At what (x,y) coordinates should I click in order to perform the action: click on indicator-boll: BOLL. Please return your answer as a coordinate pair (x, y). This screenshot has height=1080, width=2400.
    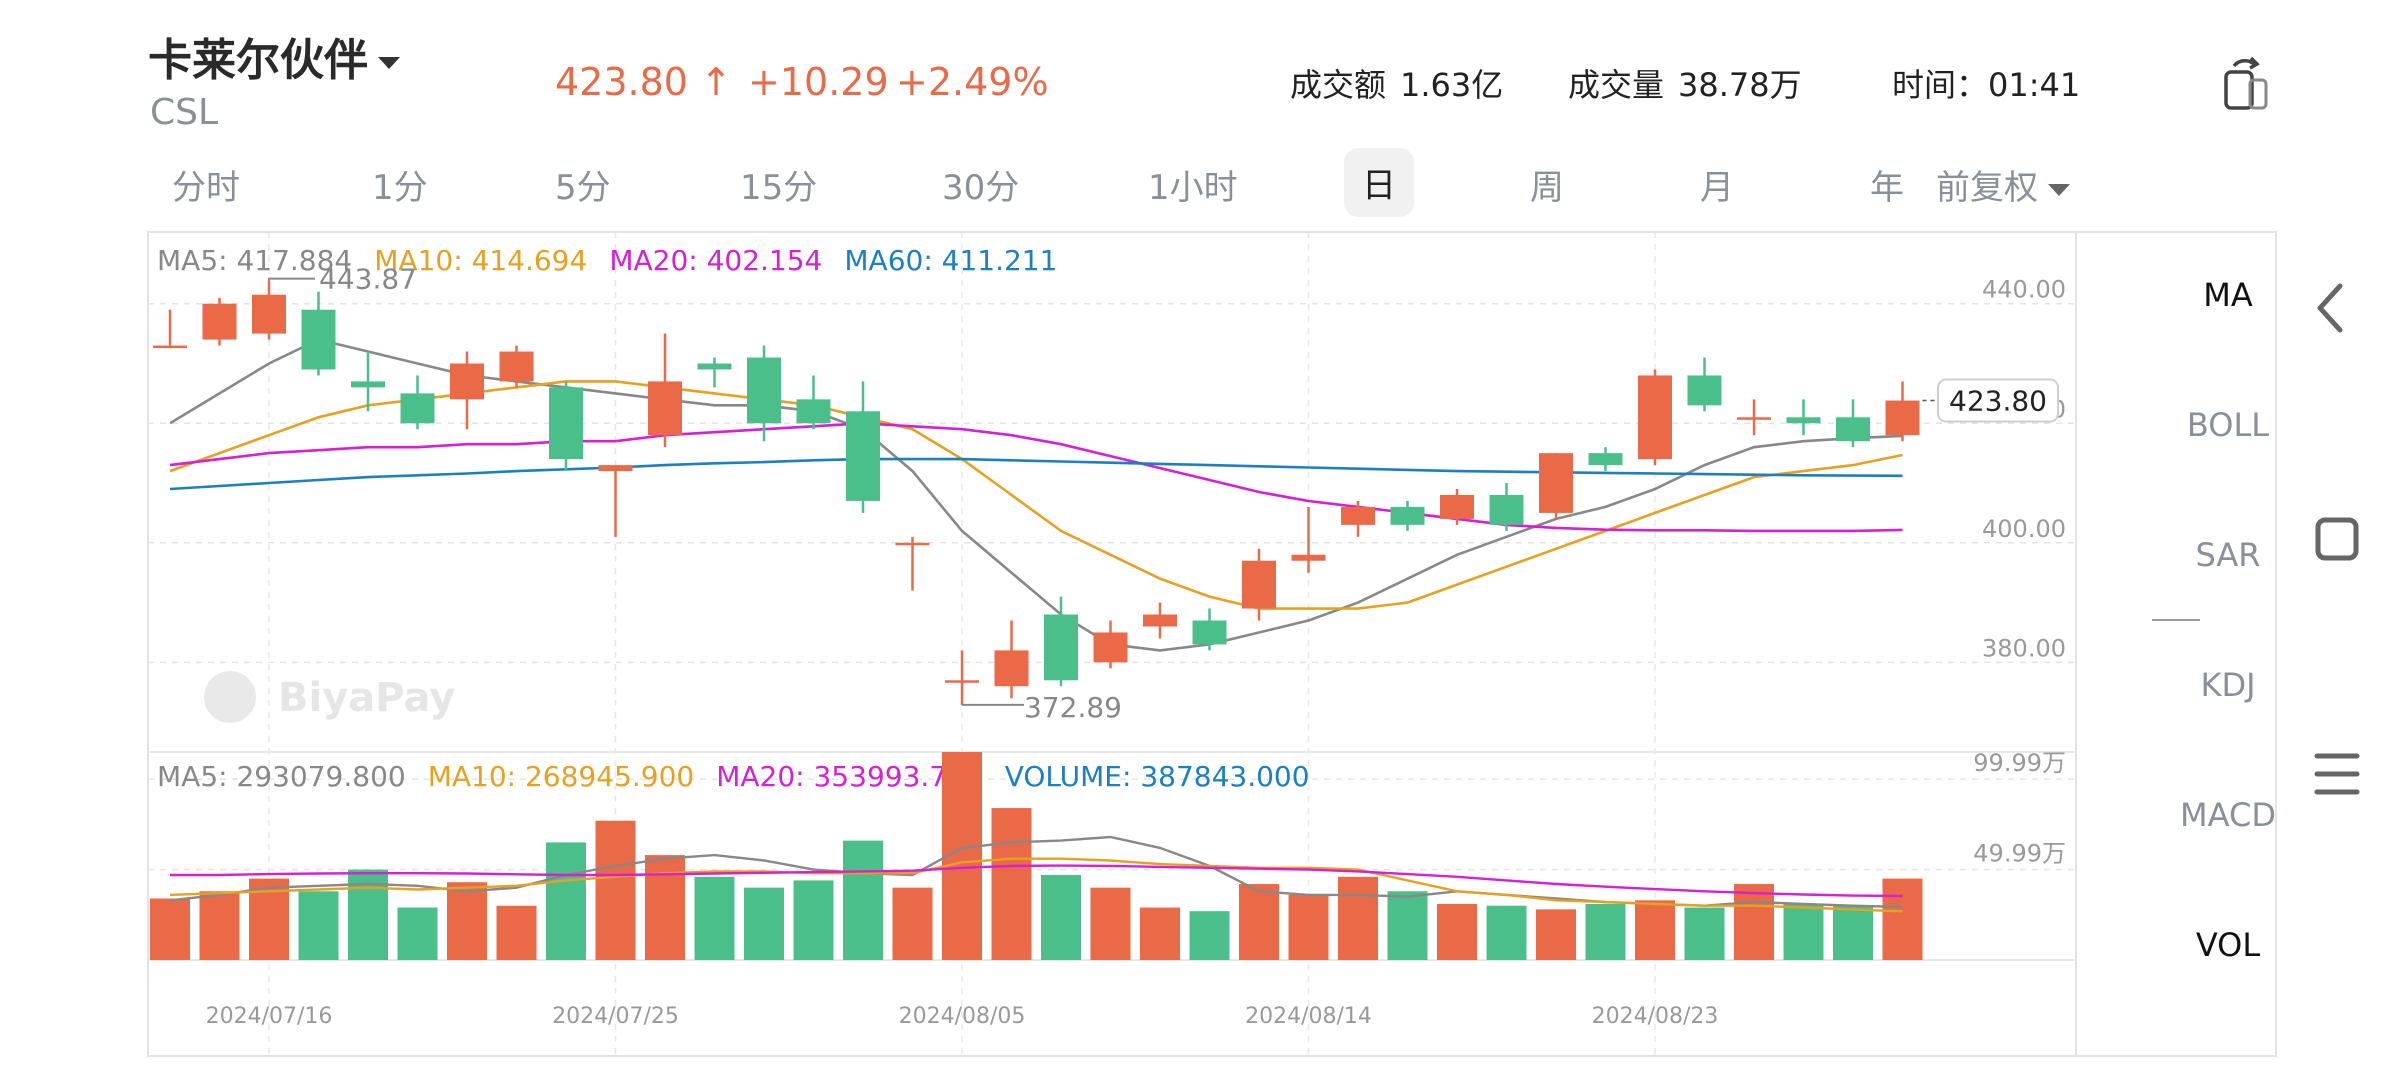
    Looking at the image, I should click on (2228, 425).